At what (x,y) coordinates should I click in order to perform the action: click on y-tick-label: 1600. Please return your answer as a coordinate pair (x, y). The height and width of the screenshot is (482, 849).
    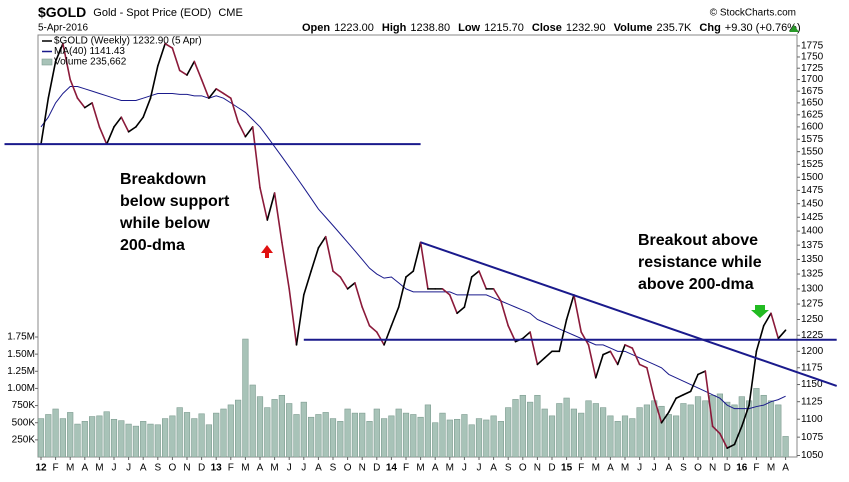
    Looking at the image, I should click on (812, 127).